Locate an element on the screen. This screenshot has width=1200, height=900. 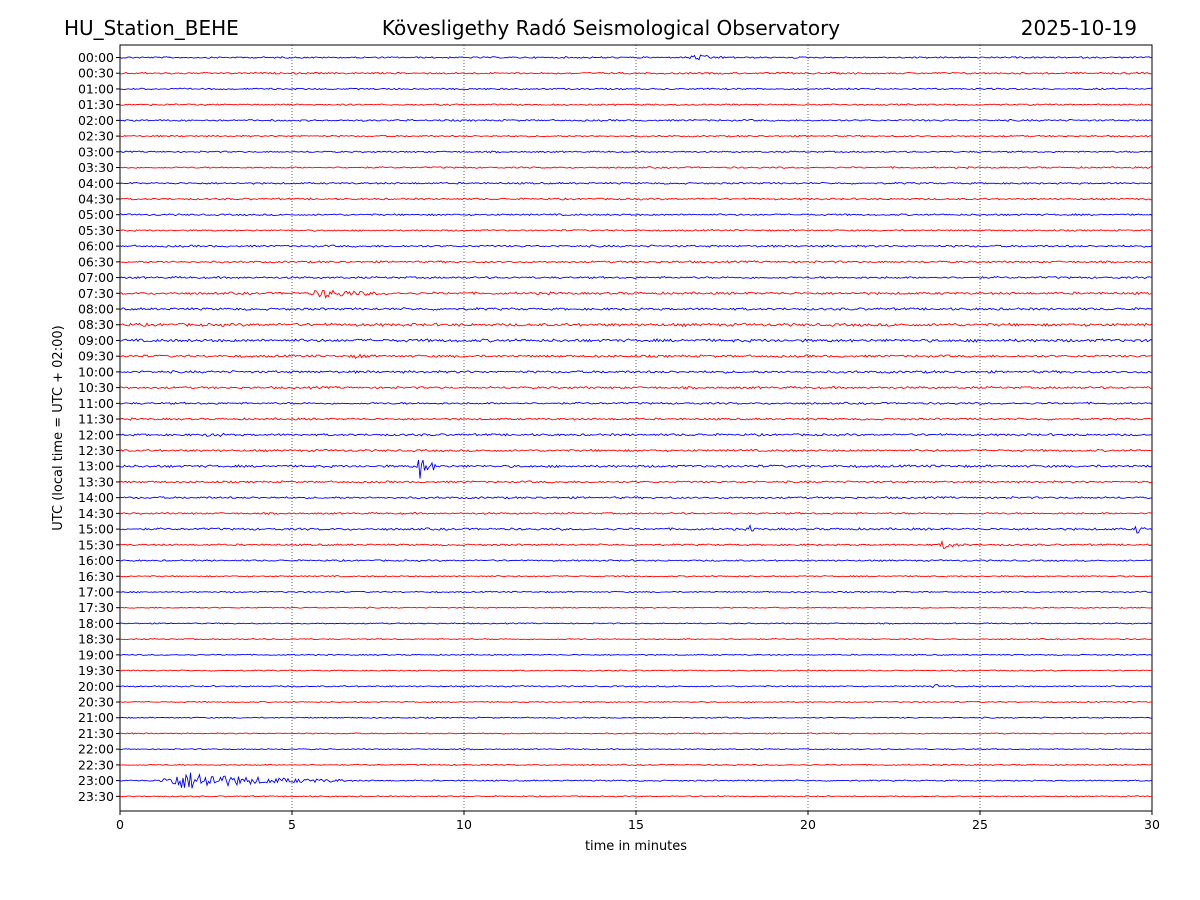
x-tick-label: 0 is located at coordinates (120, 824).